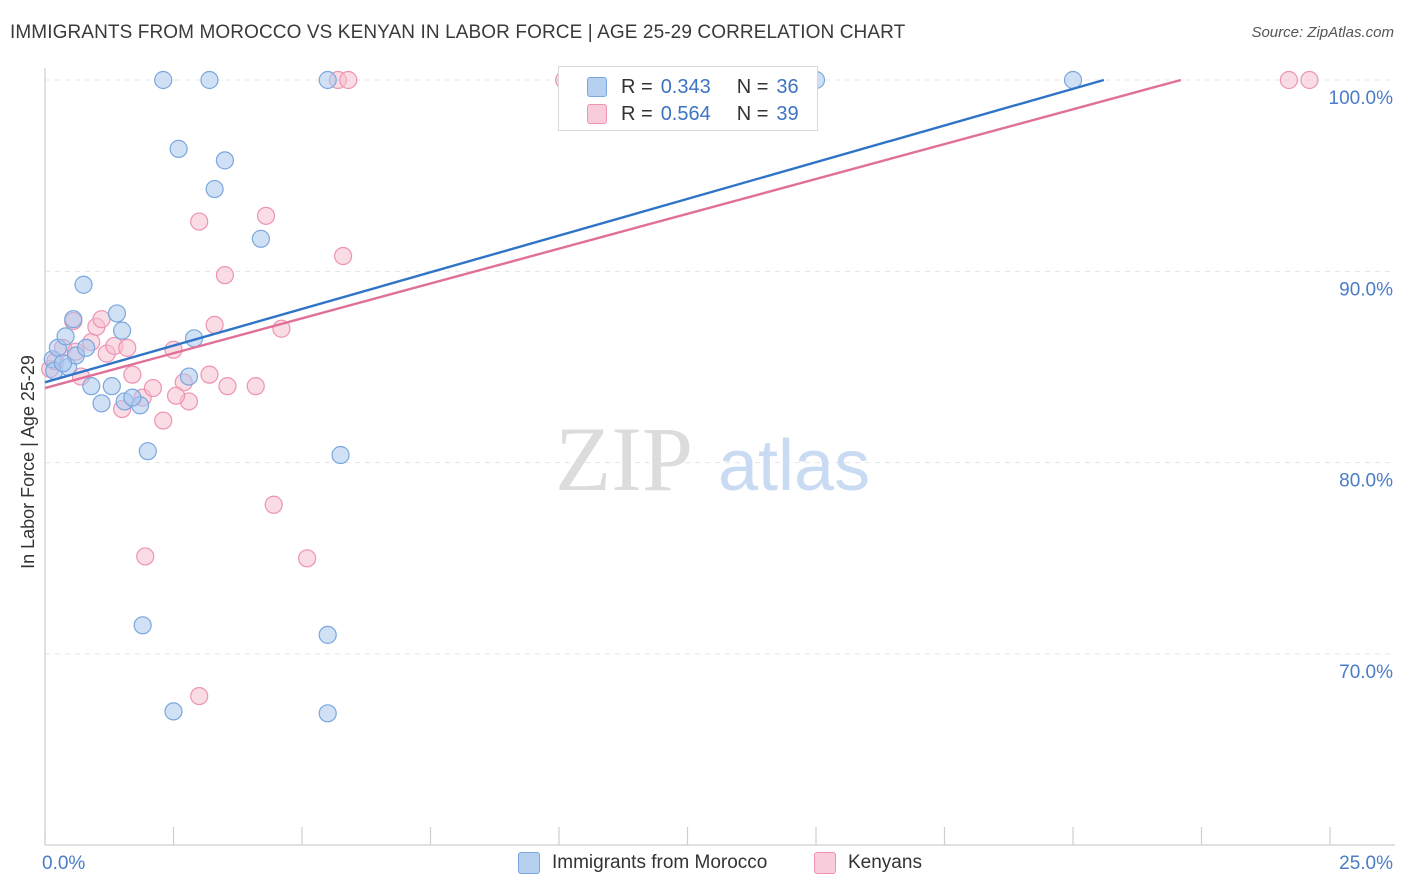  I want to click on legend-row-morocco: R = 0.343 N = 36, so click(693, 87).